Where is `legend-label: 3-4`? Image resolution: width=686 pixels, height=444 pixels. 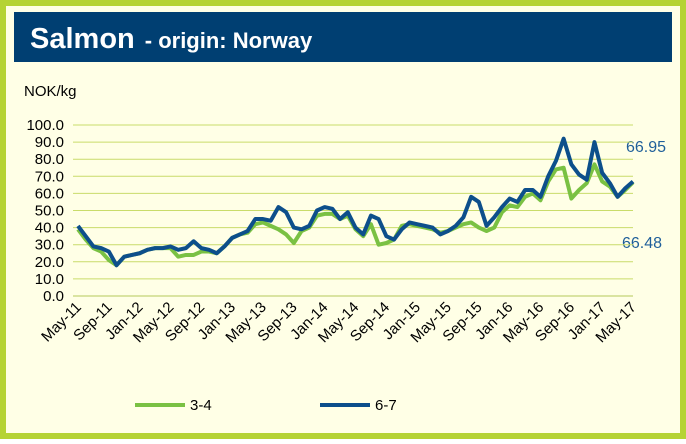 legend-label: 3-4 is located at coordinates (201, 405).